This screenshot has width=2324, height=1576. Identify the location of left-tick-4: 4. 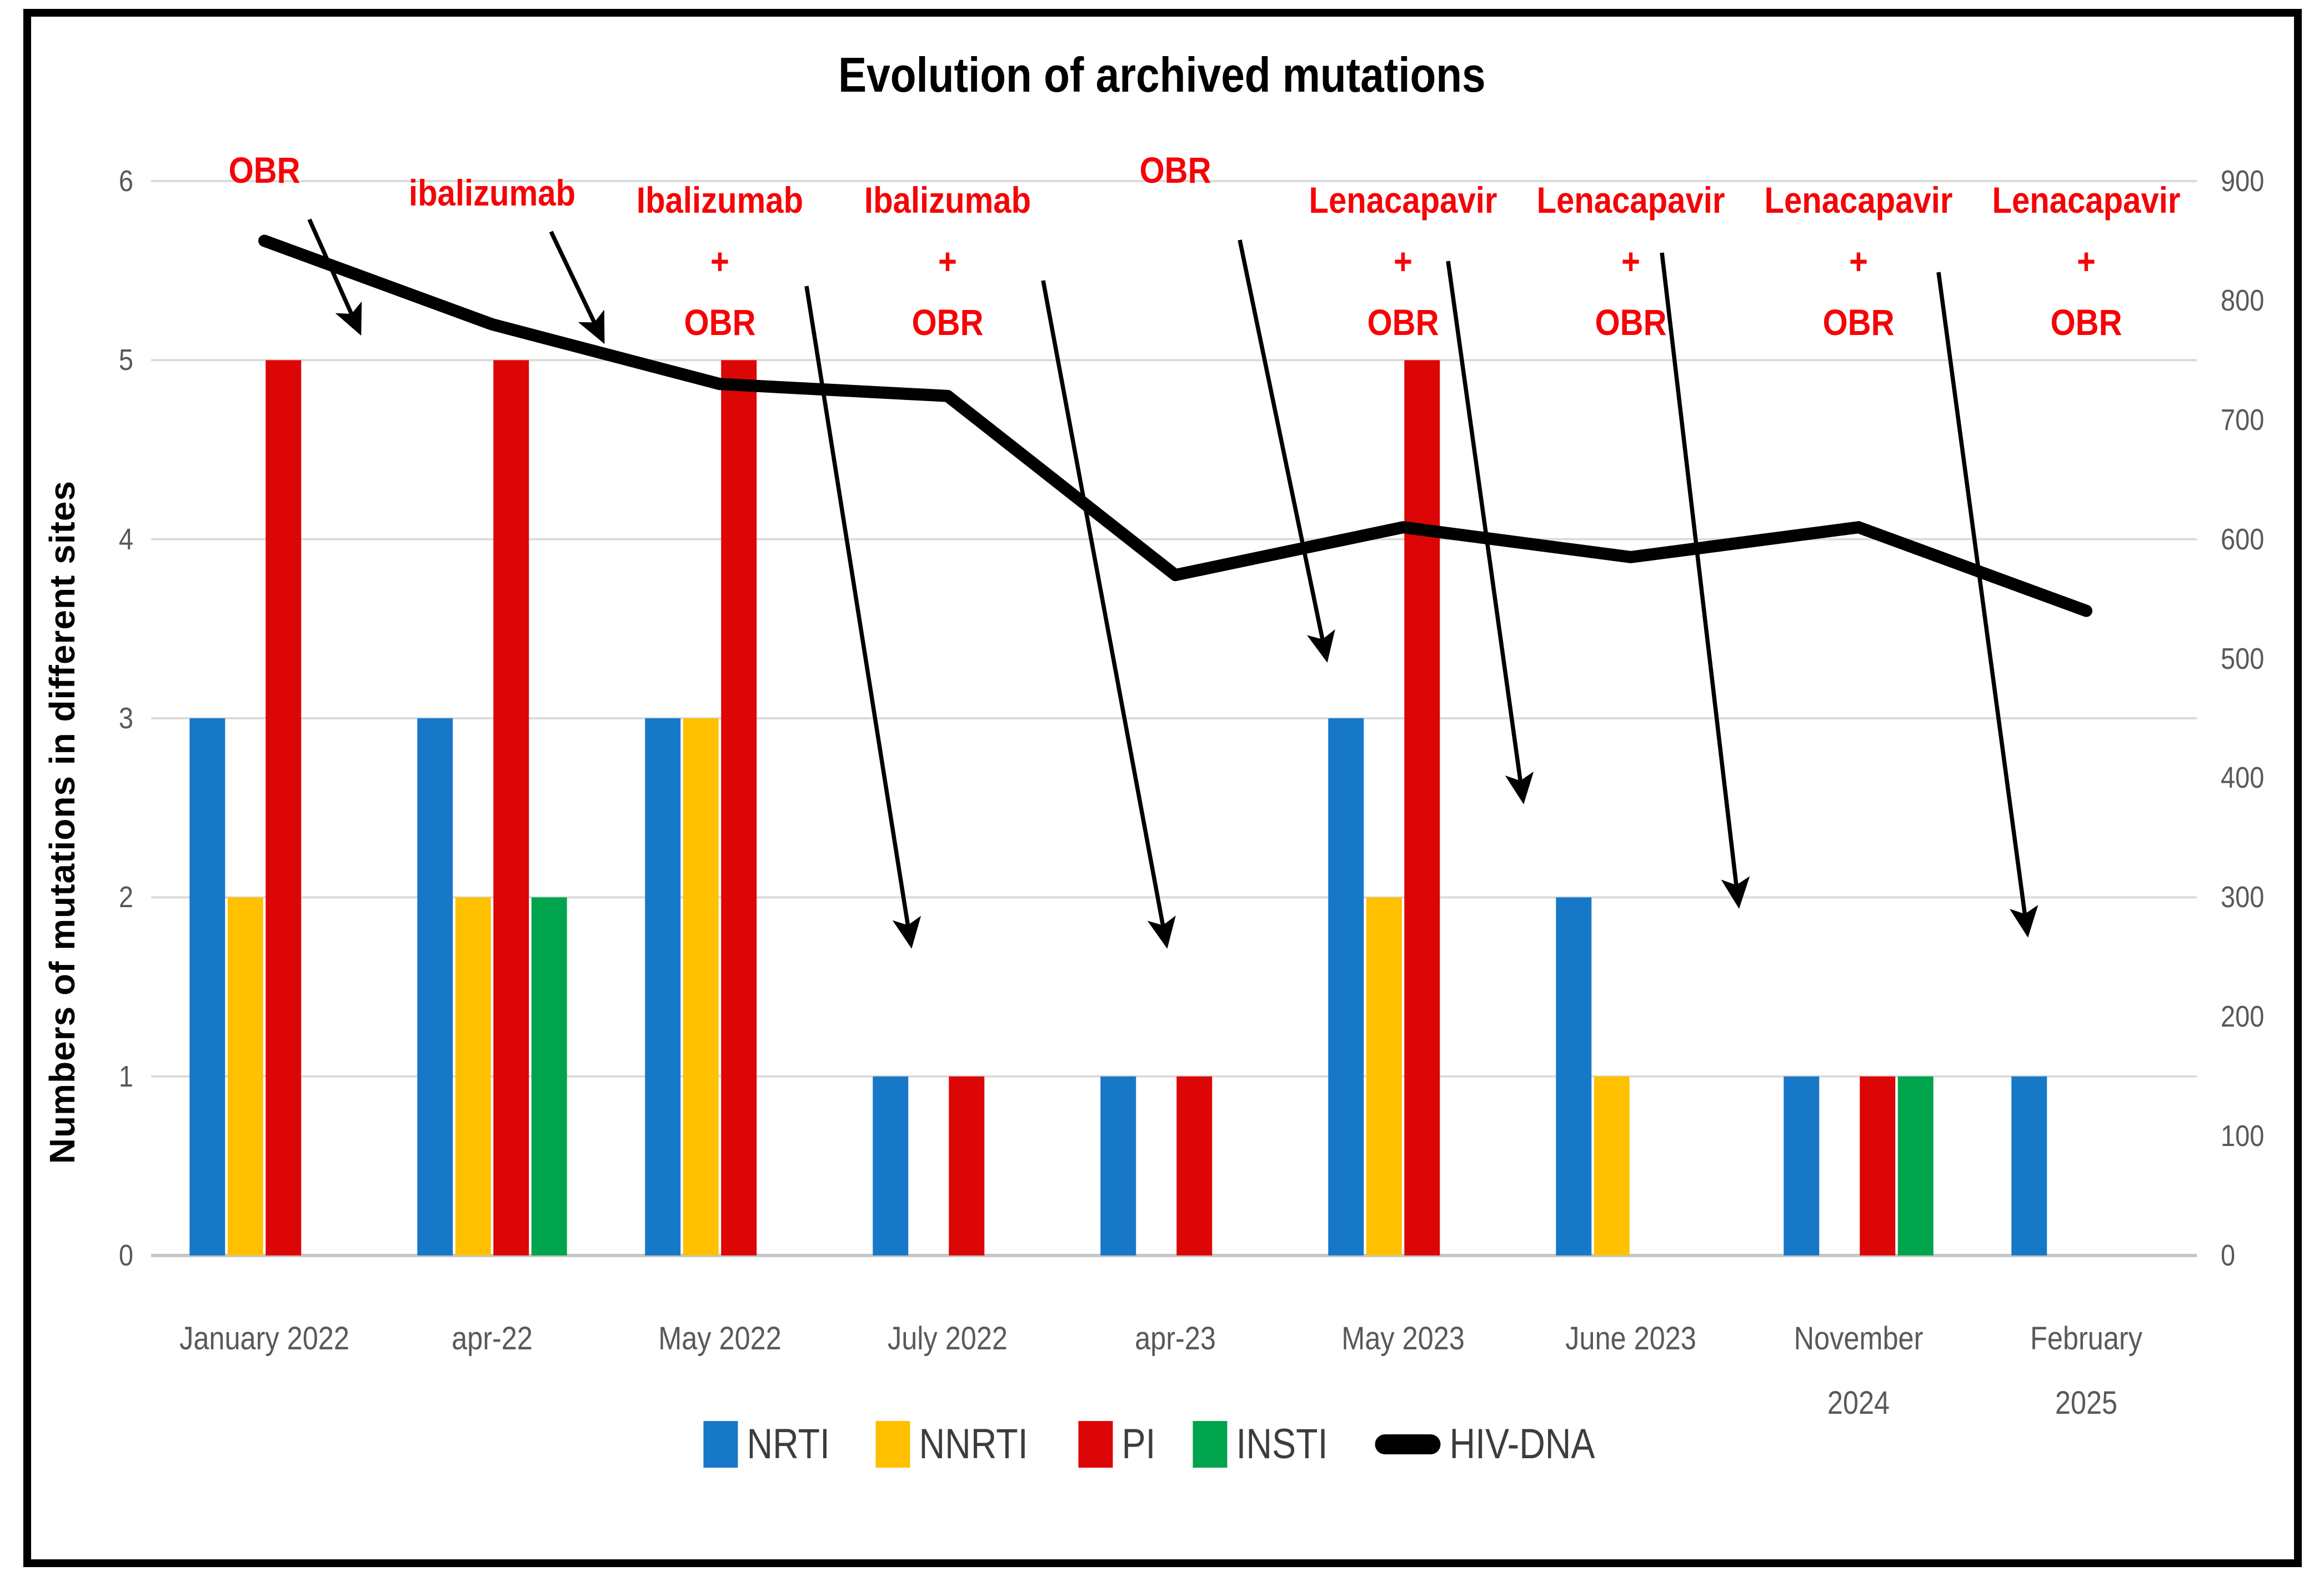
(94, 539).